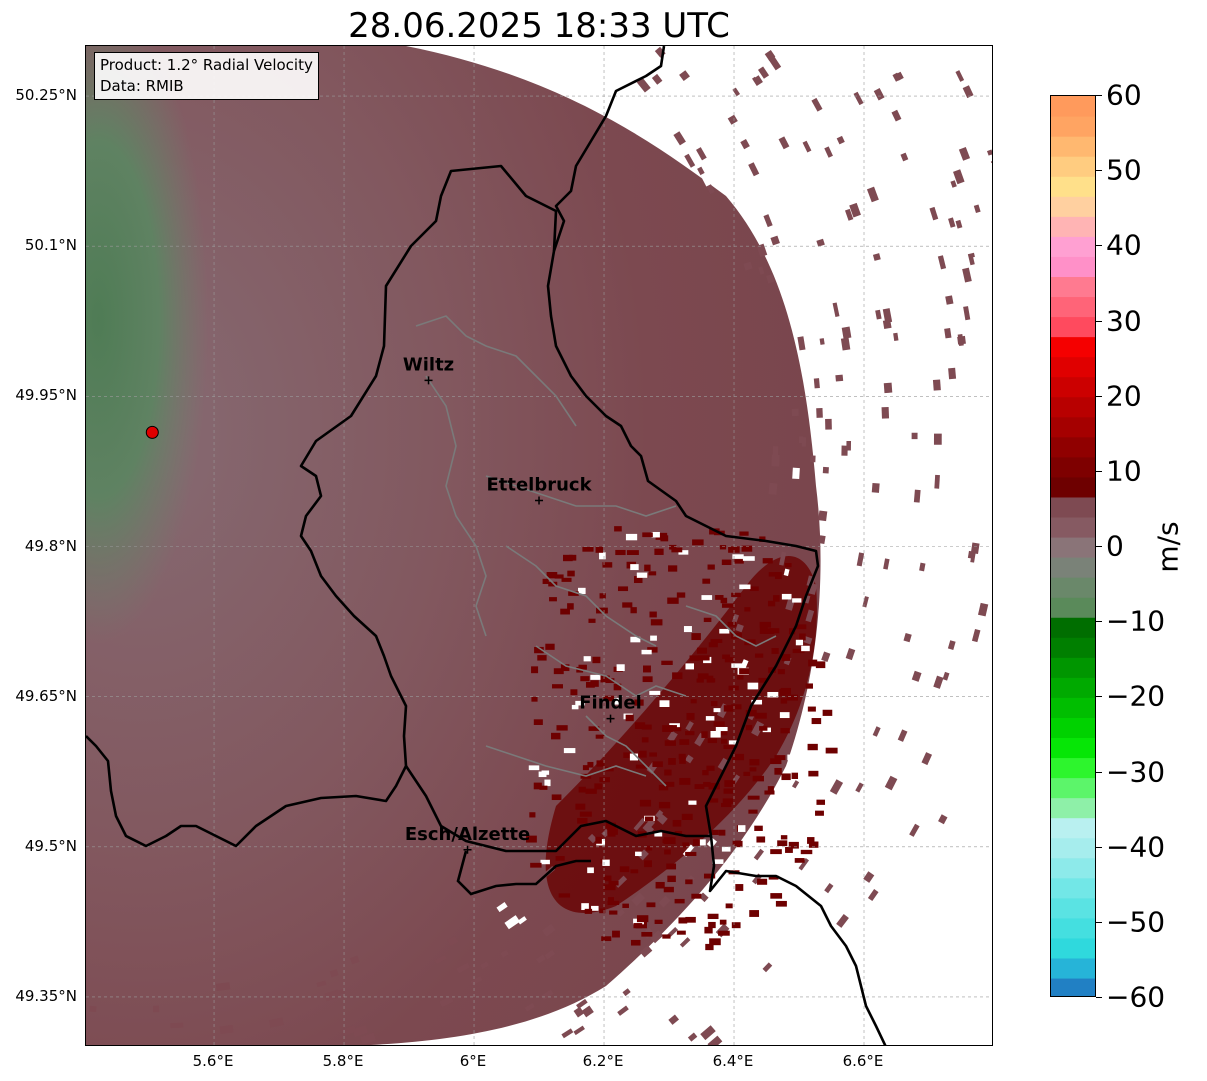  Describe the element at coordinates (733, 1061) in the screenshot. I see `longitude-label: 6.4°E` at that location.